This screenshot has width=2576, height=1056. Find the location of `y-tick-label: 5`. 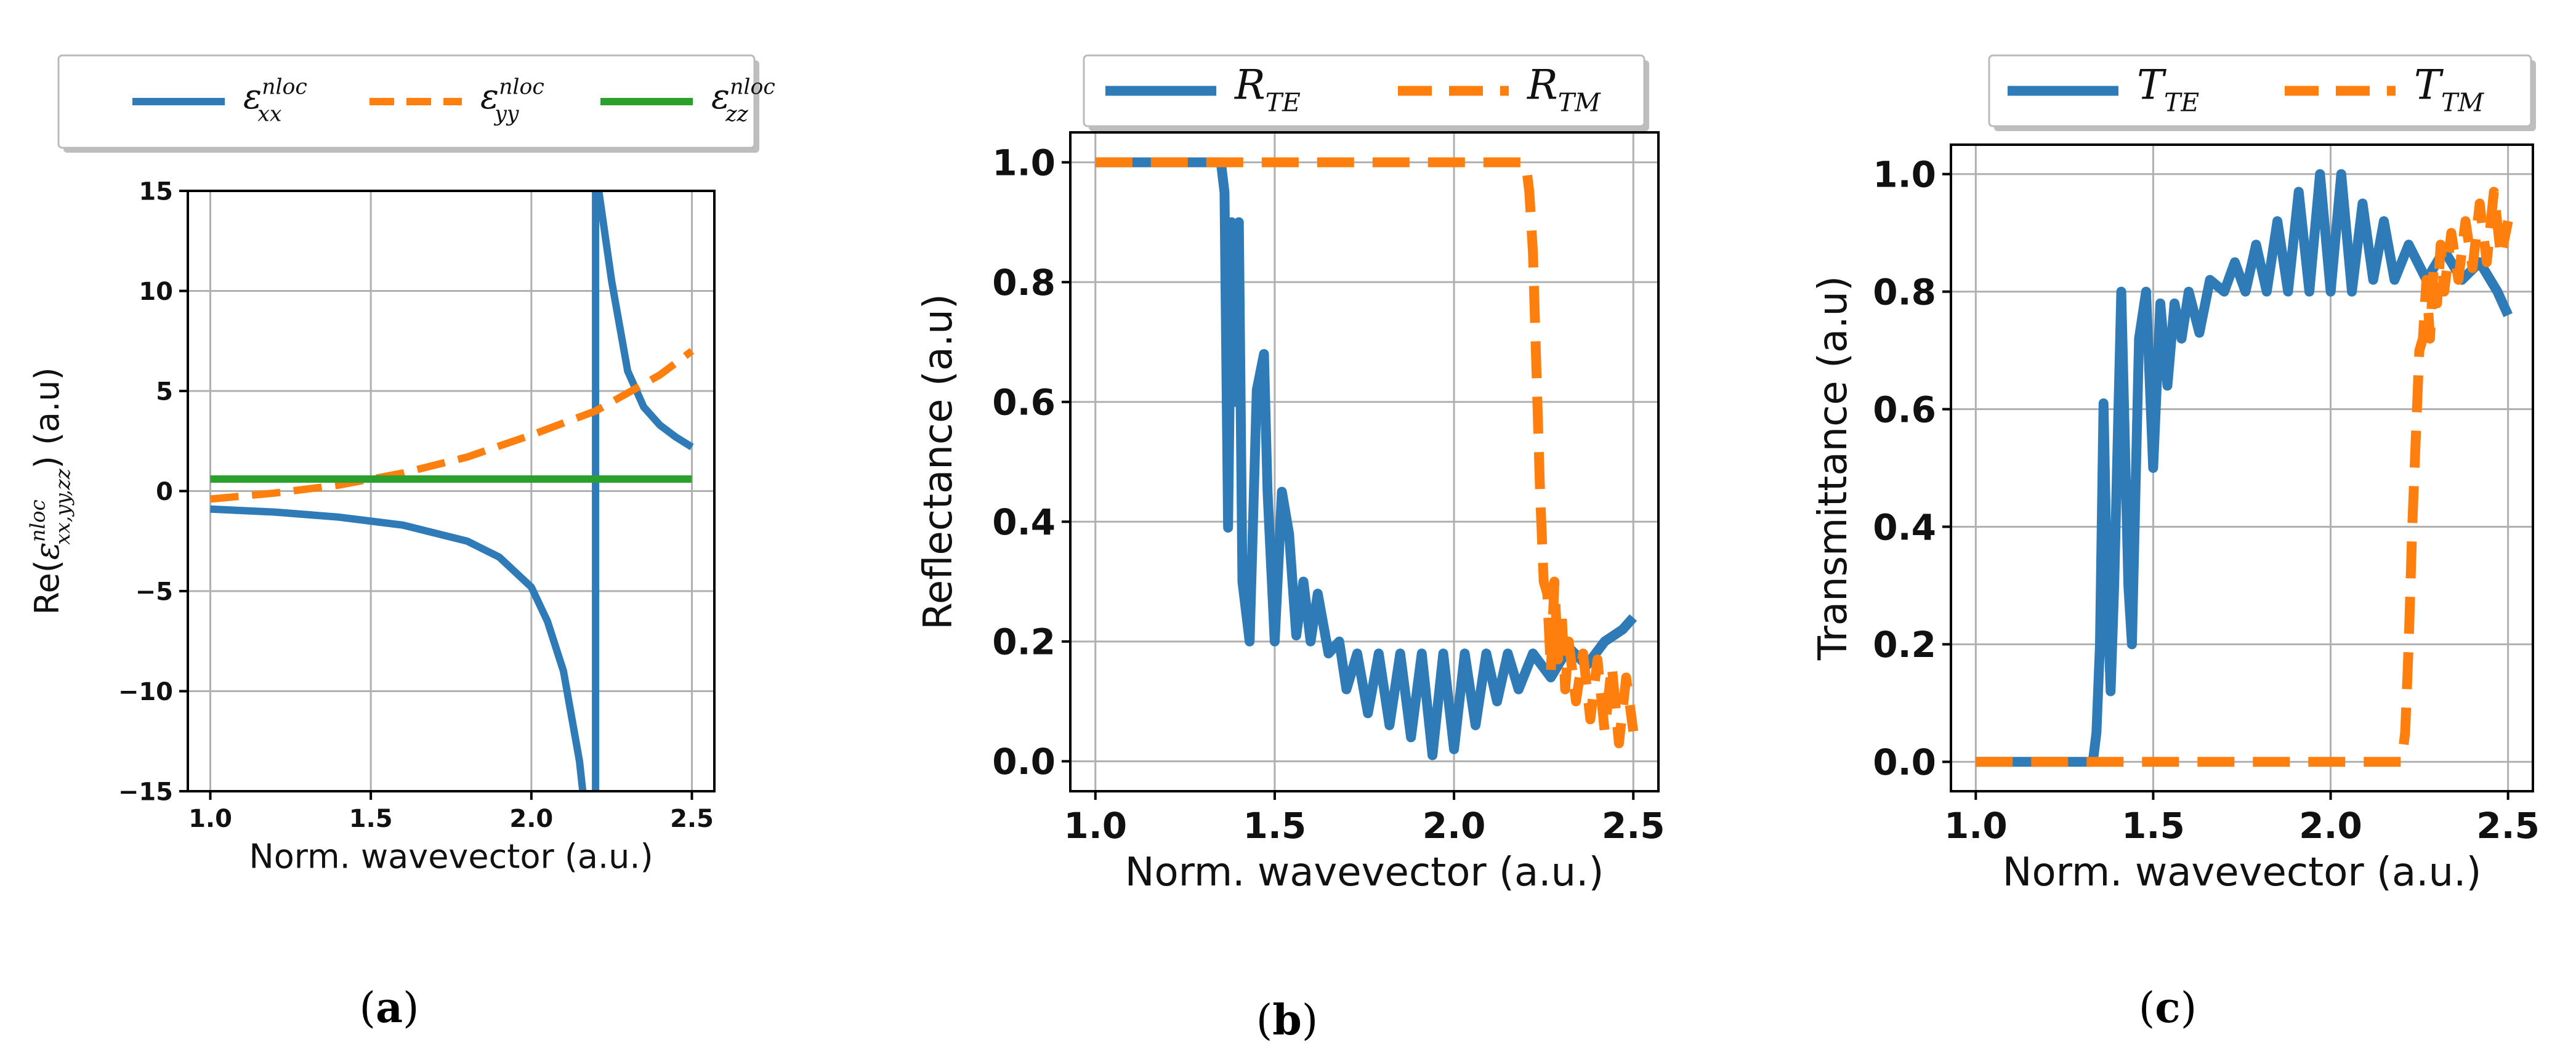

y-tick-label: 5 is located at coordinates (164, 391).